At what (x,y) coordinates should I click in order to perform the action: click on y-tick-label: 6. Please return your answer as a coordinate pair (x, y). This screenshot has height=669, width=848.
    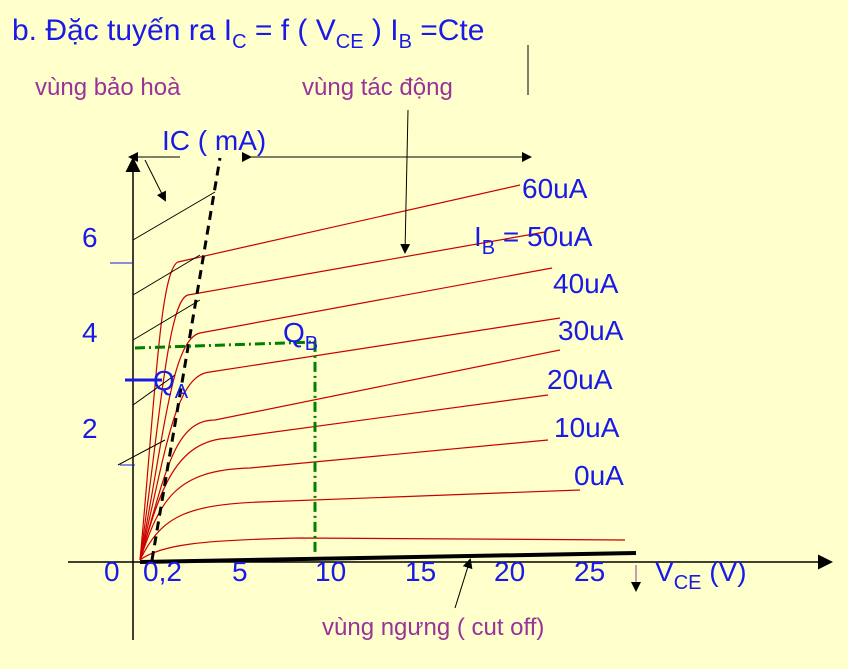
    Looking at the image, I should click on (90, 237).